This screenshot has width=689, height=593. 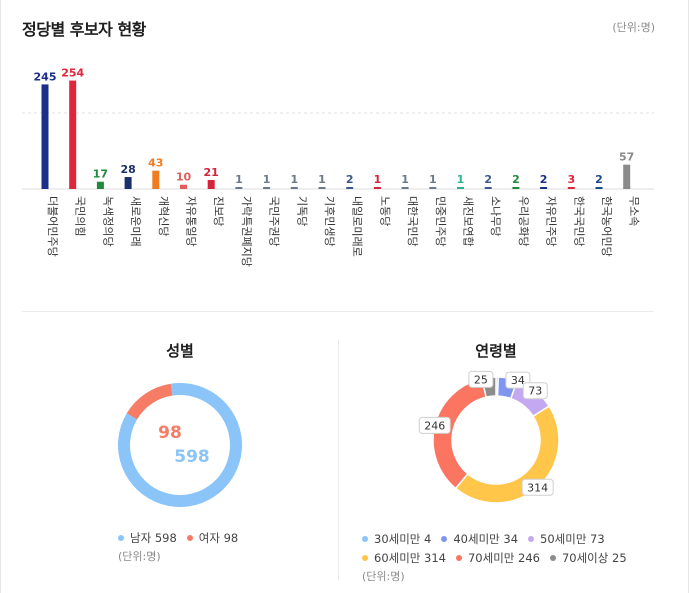 I want to click on legend-label: 70세이상 25, so click(x=594, y=558).